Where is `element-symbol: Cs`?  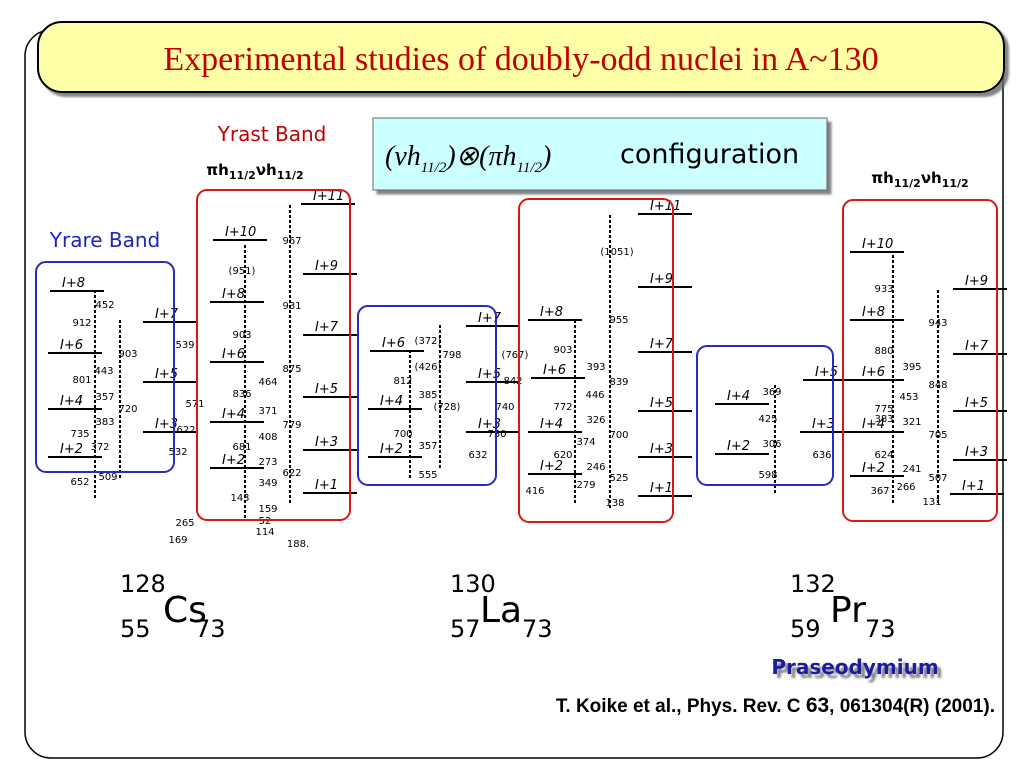
element-symbol: Cs is located at coordinates (185, 610).